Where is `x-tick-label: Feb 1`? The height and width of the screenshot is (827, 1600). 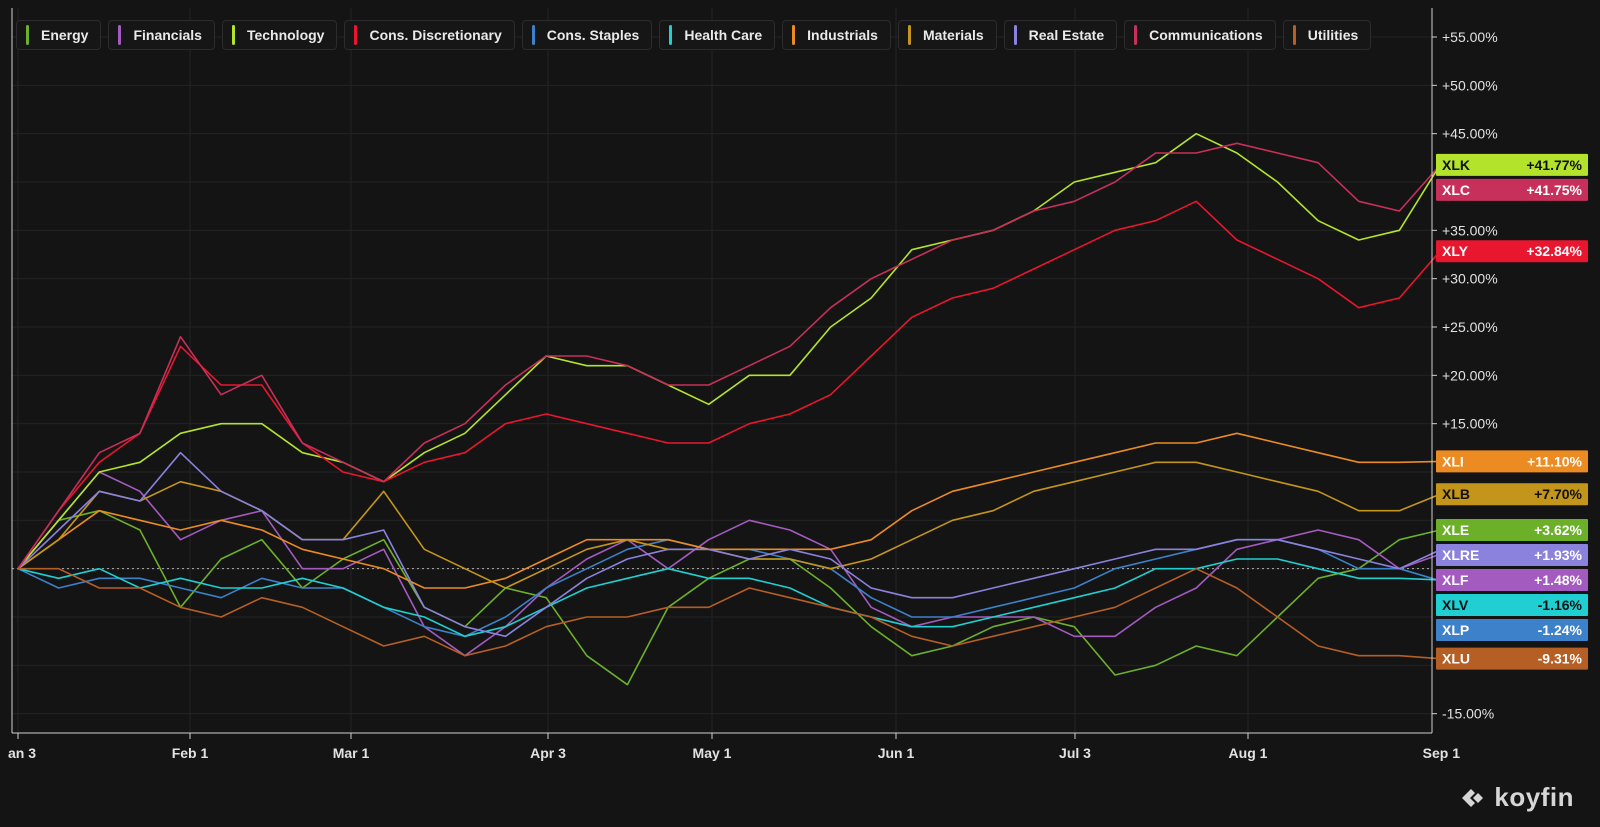 x-tick-label: Feb 1 is located at coordinates (190, 753).